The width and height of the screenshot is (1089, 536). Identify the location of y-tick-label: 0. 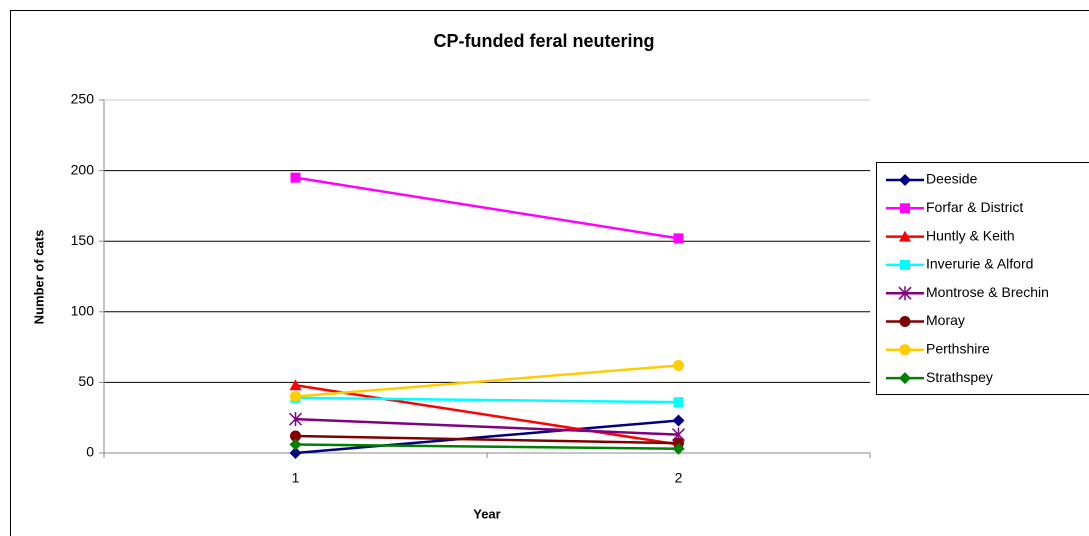
(90, 452).